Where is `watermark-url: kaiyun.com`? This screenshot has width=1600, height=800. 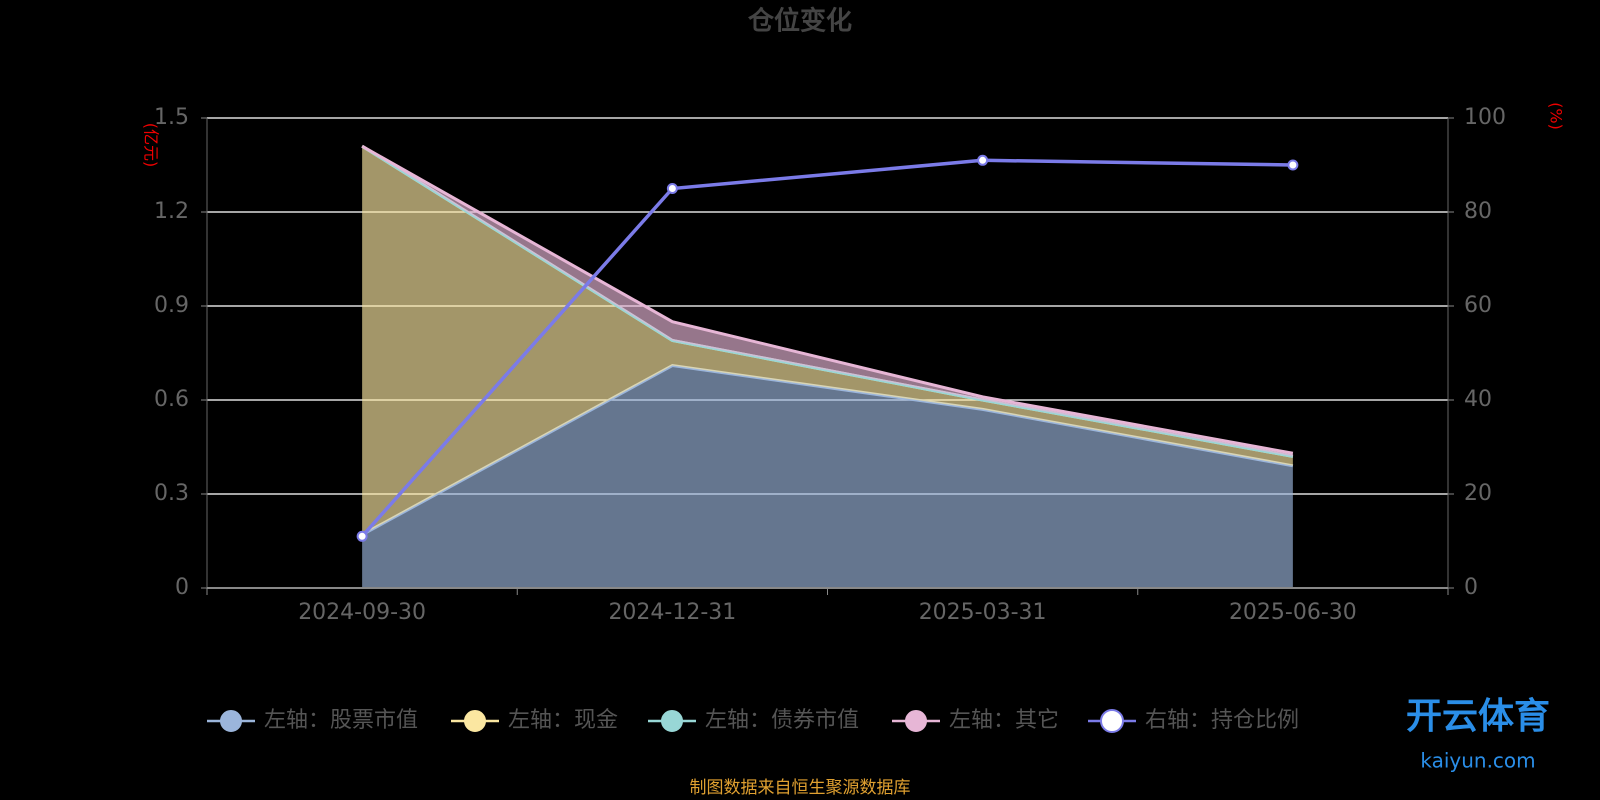 watermark-url: kaiyun.com is located at coordinates (1477, 761).